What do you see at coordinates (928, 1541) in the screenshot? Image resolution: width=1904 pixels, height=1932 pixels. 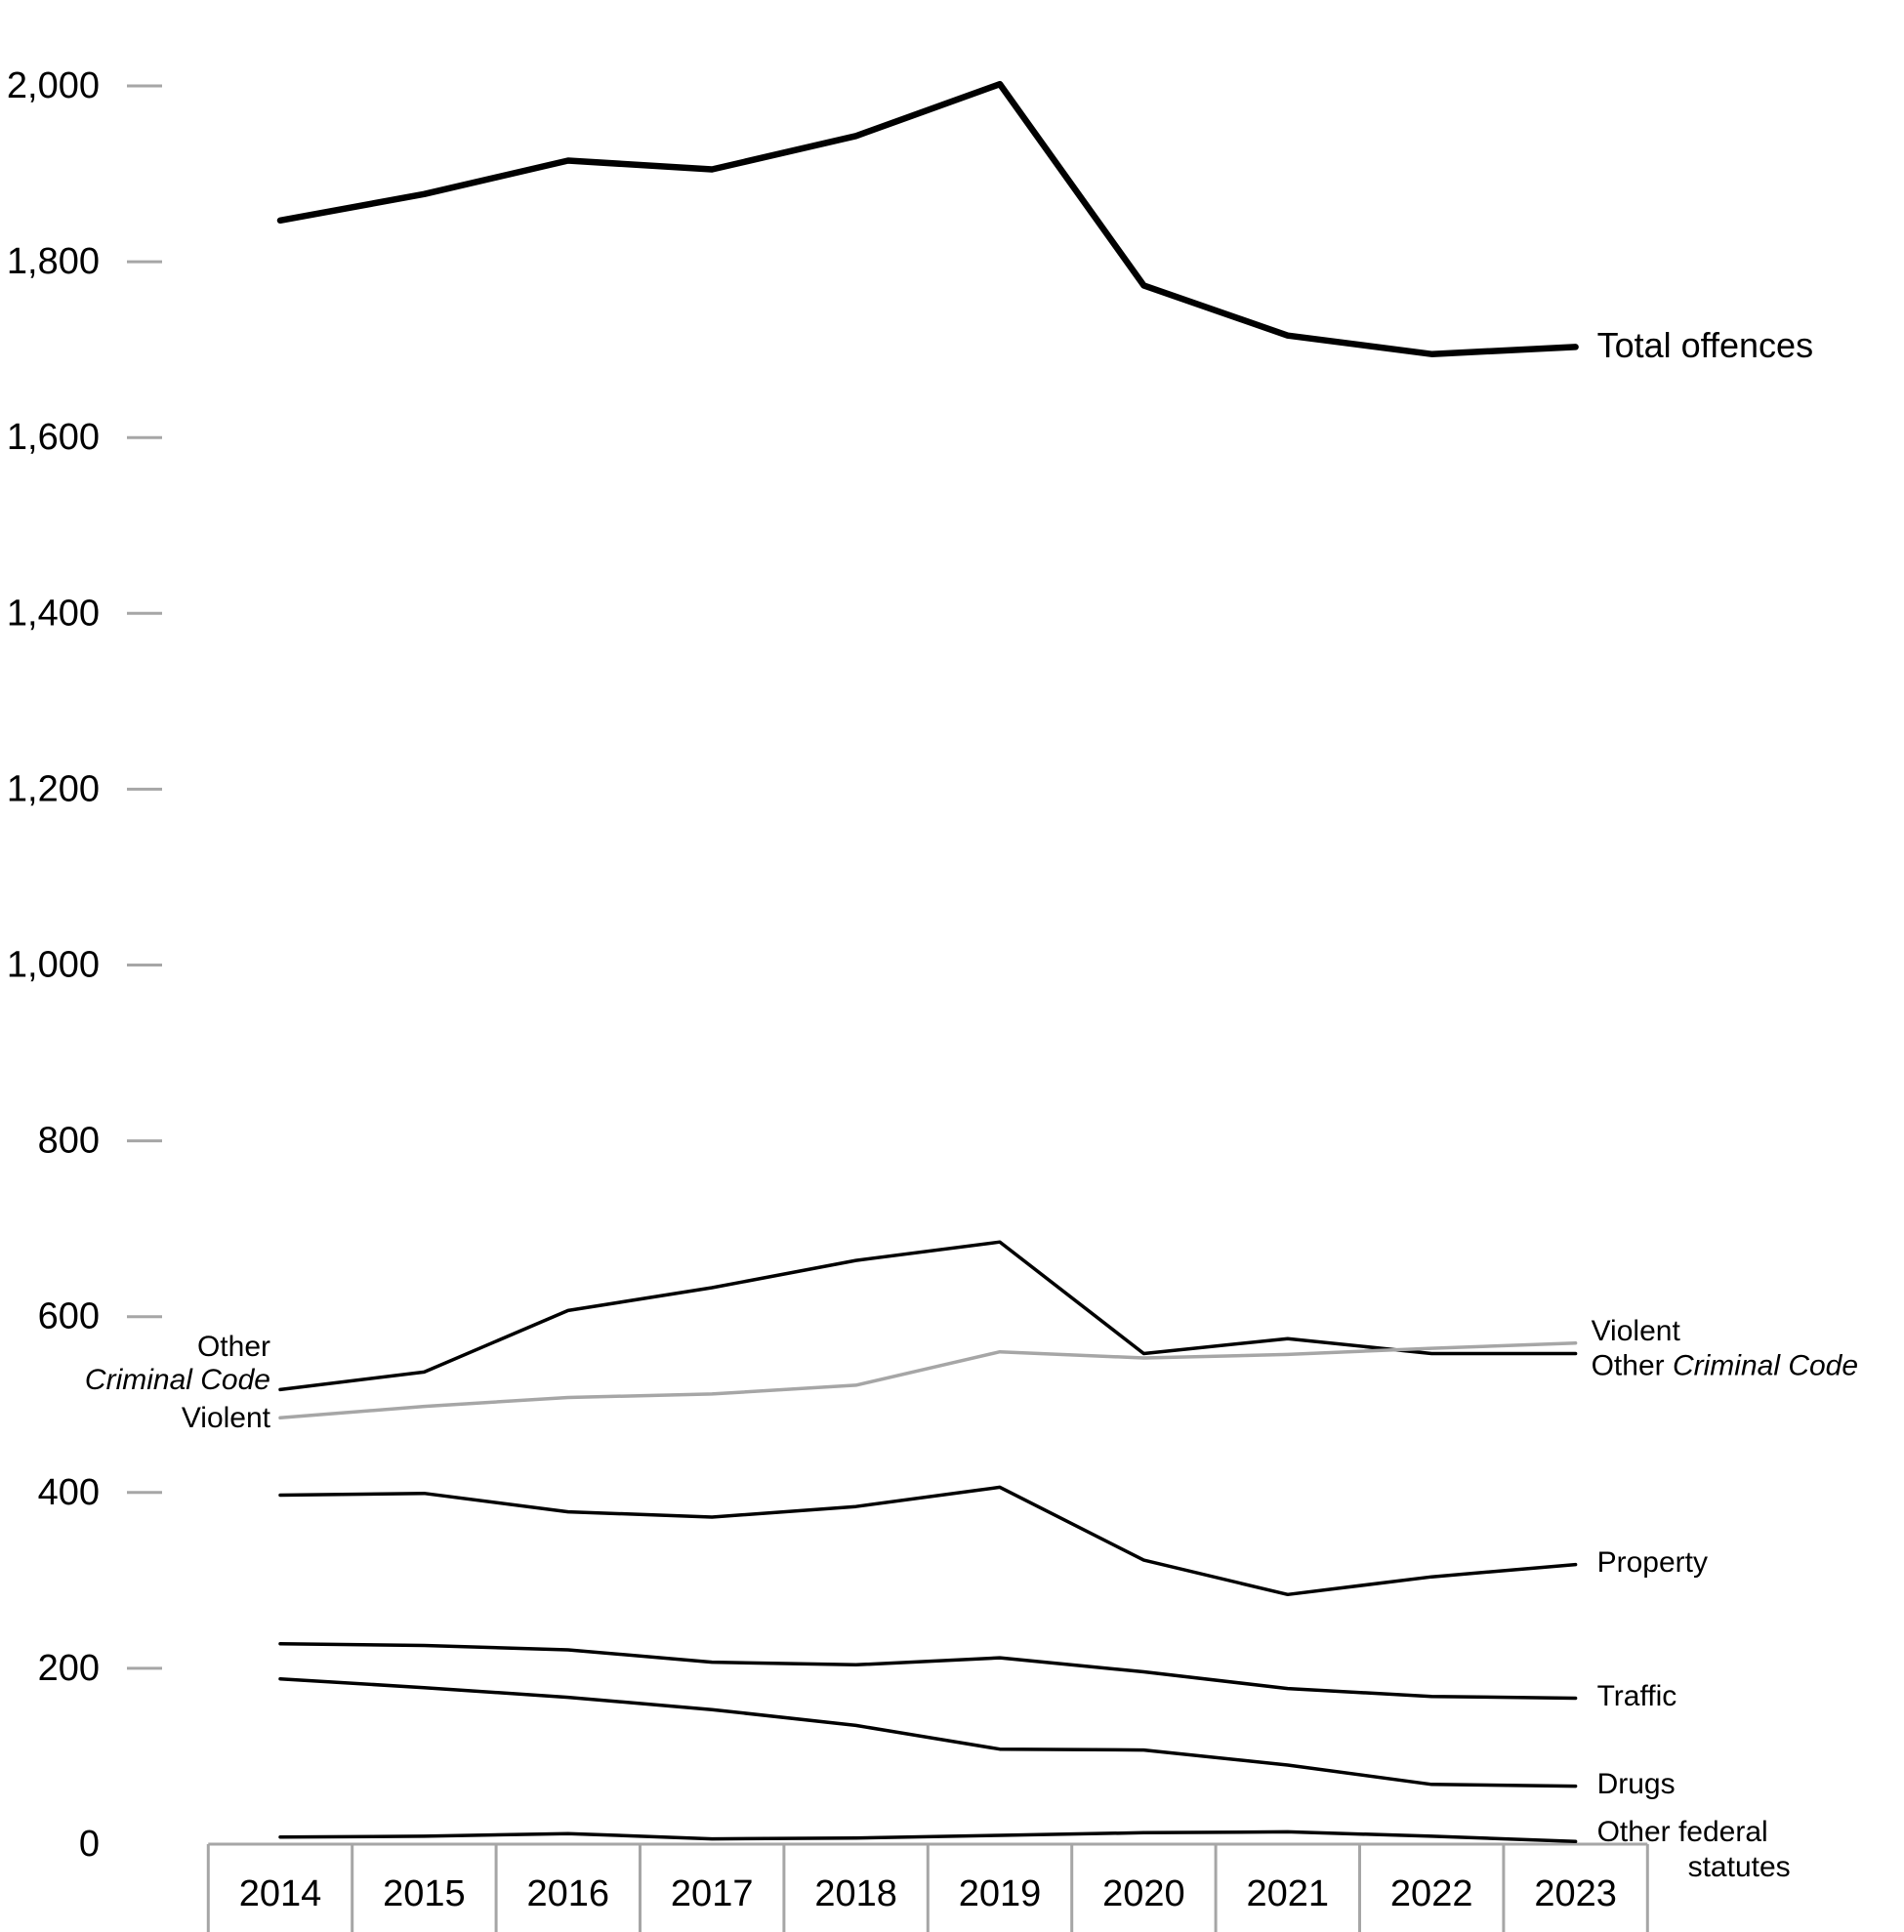 I see `series-line-property` at bounding box center [928, 1541].